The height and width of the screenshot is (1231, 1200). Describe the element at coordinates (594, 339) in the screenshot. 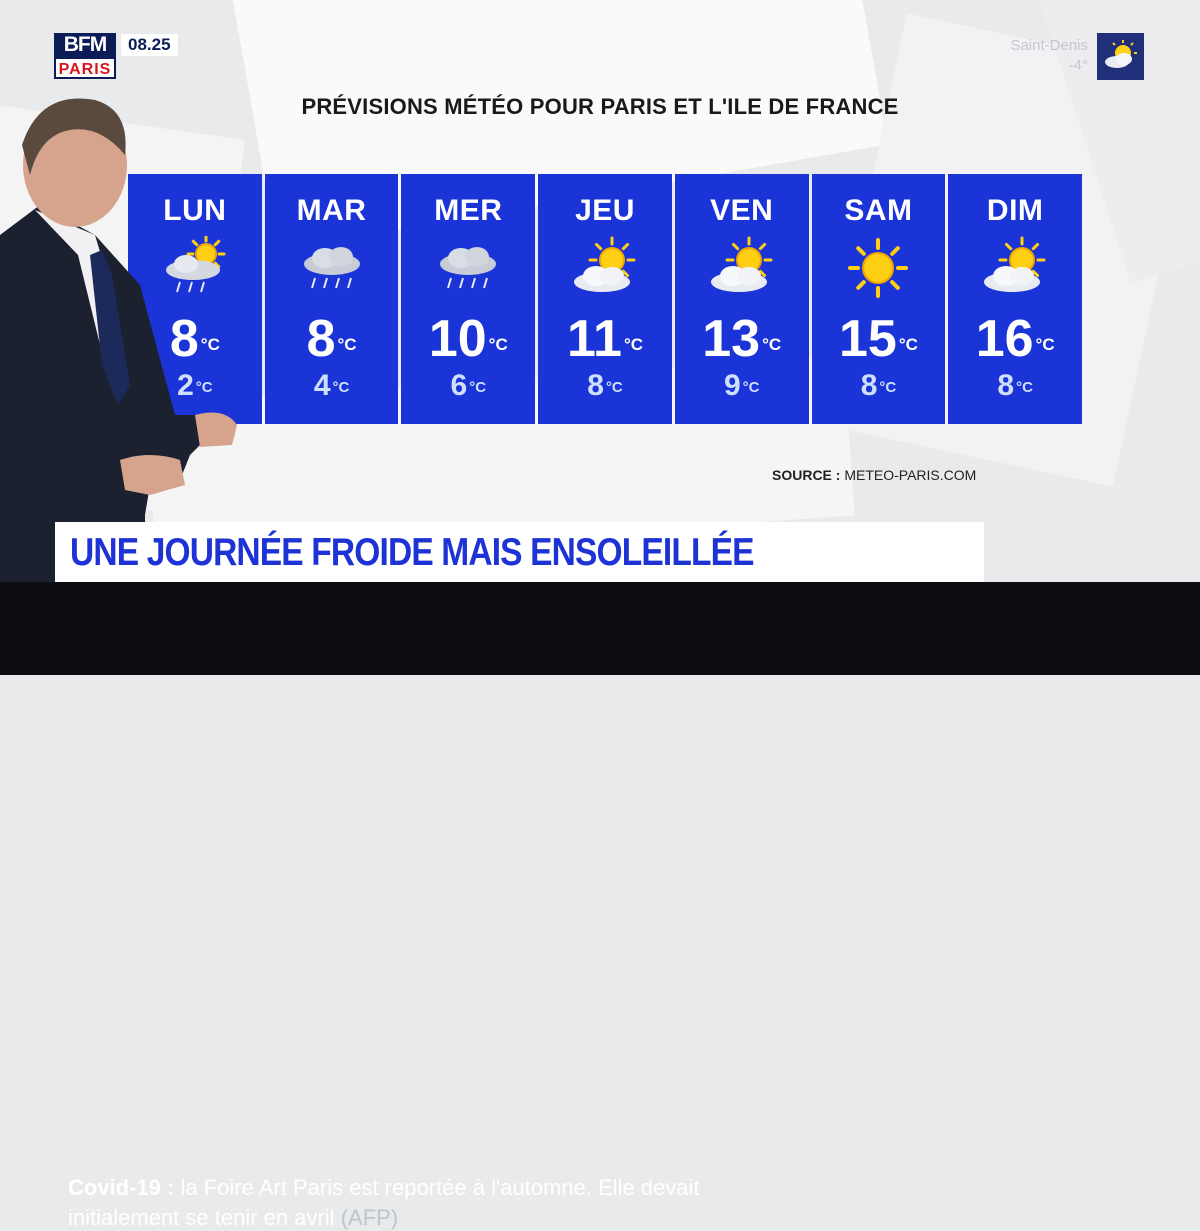

I see `high-temp-value: 11` at that location.